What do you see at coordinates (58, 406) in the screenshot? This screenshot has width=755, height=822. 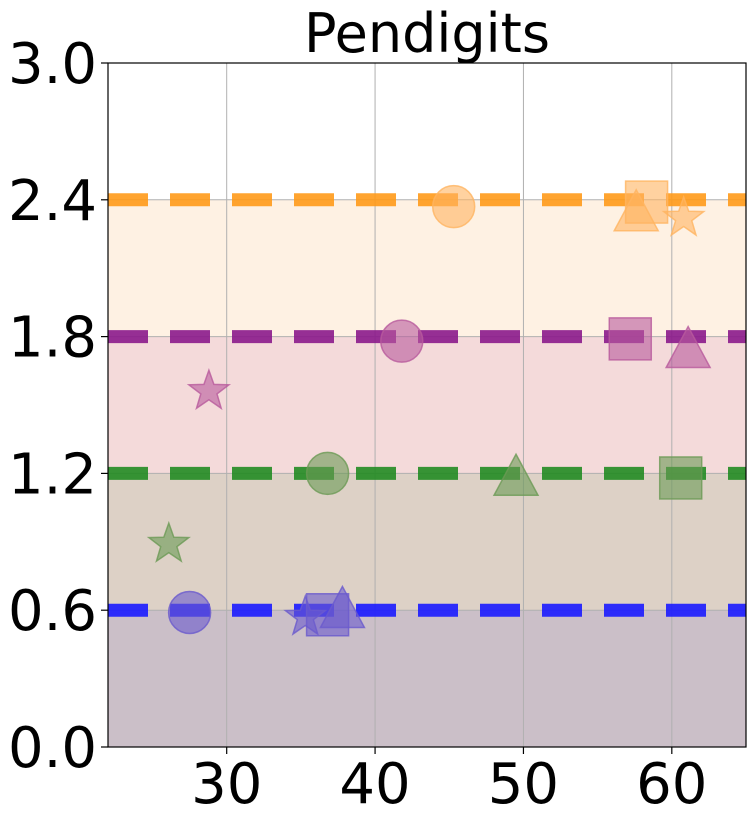 I see `y-axis: 0.0 0.6 1.2 1.8 2.4 3.0` at bounding box center [58, 406].